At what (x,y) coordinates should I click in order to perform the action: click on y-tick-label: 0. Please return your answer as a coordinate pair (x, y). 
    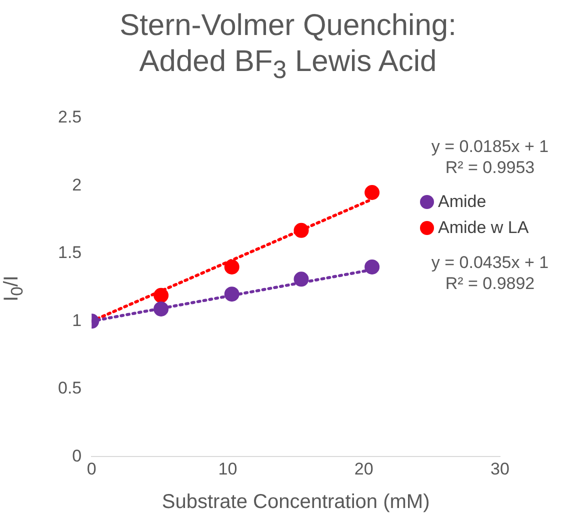
    Looking at the image, I should click on (77, 456).